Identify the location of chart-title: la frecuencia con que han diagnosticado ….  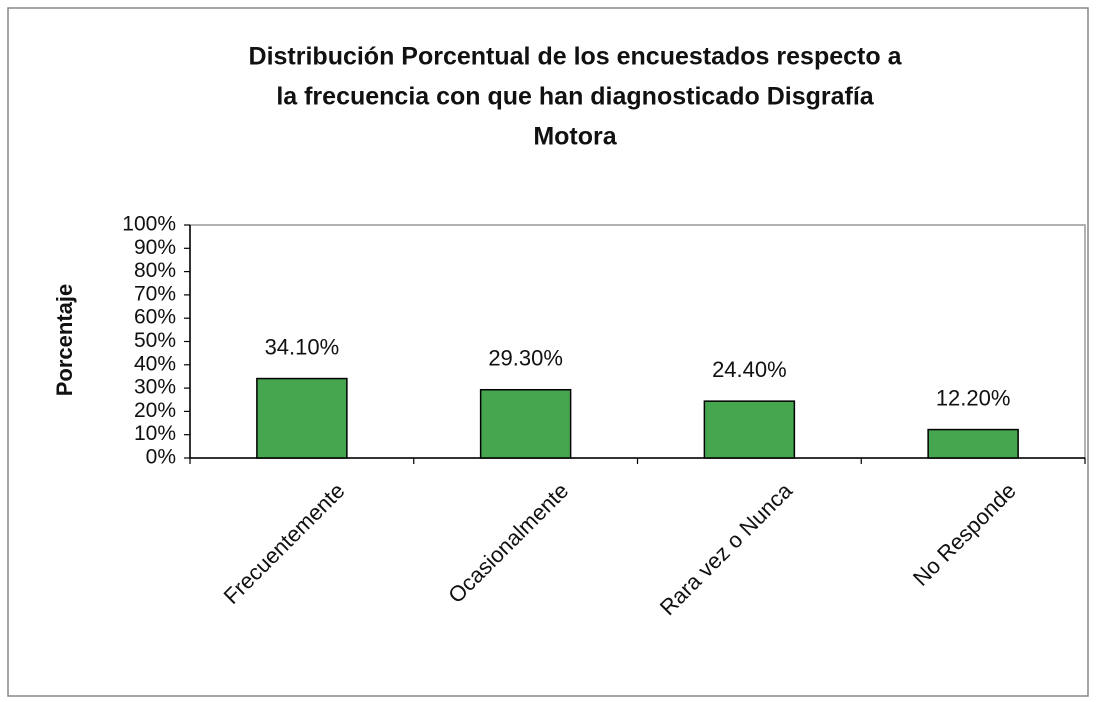
(575, 97).